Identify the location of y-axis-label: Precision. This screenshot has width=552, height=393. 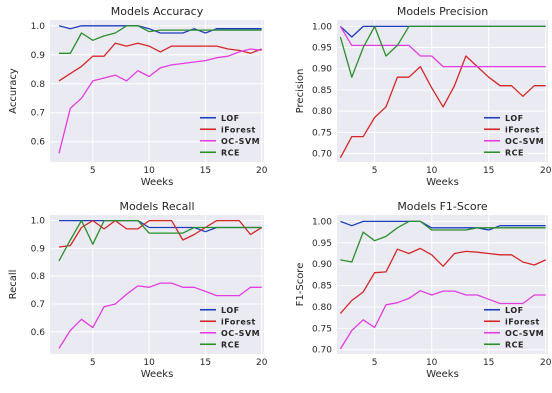
(300, 91).